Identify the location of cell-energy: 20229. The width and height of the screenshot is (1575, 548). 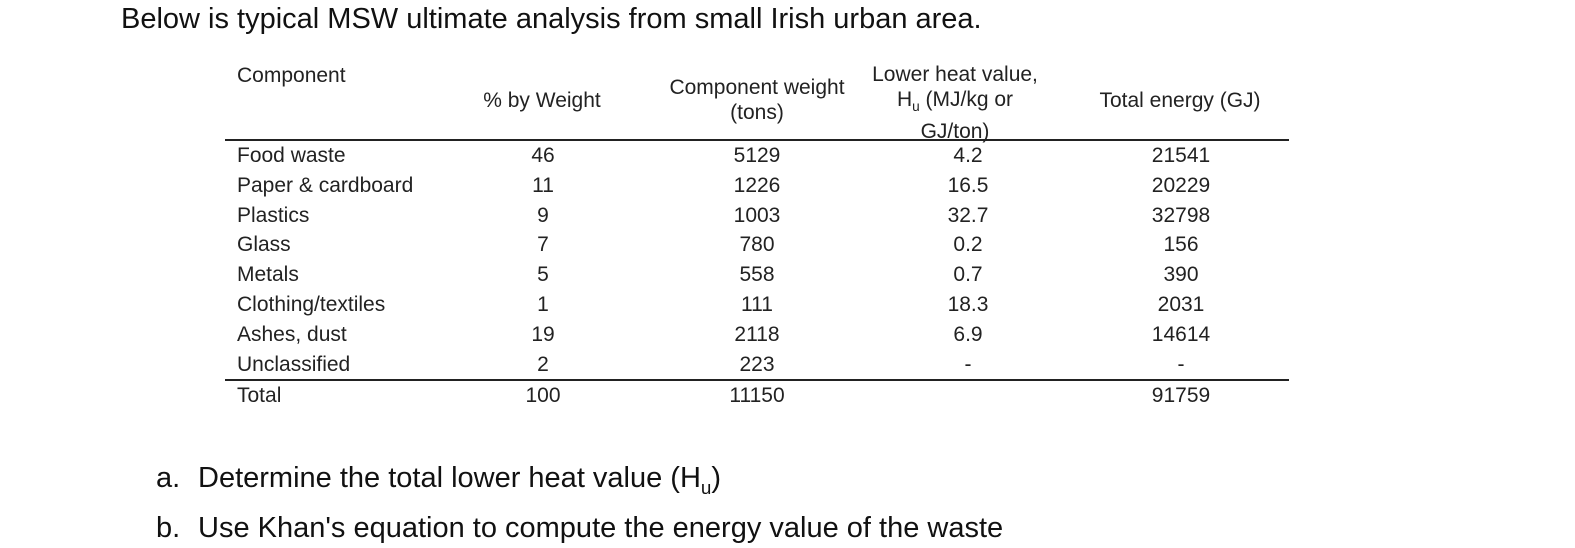
(1181, 185).